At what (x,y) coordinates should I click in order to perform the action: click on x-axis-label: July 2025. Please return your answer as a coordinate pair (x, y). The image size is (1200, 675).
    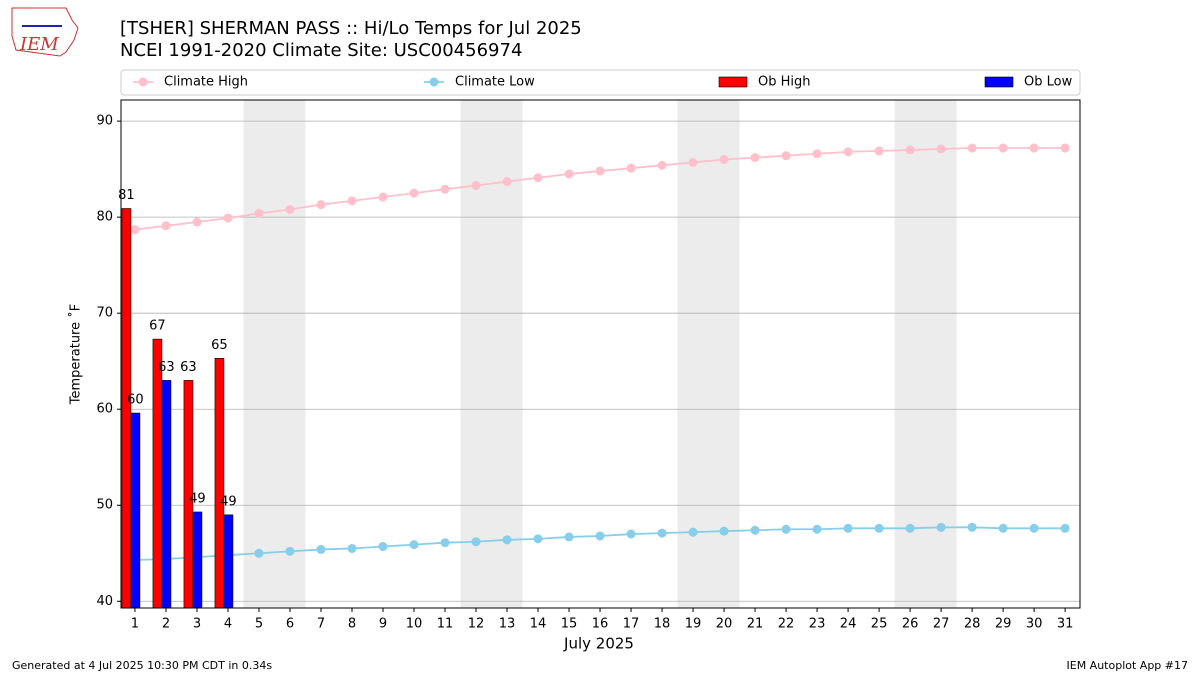
    Looking at the image, I should click on (598, 644).